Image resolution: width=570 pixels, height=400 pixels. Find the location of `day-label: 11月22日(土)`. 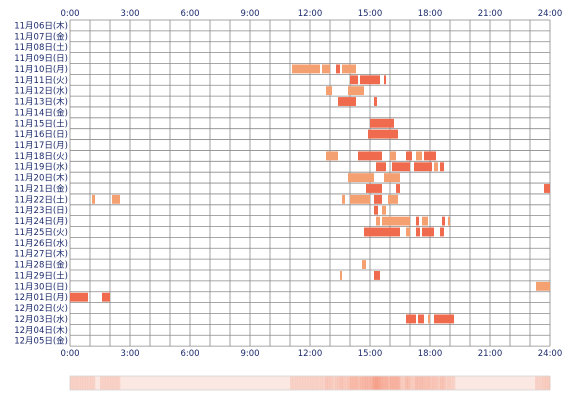

day-label: 11月22日(土) is located at coordinates (41, 199).